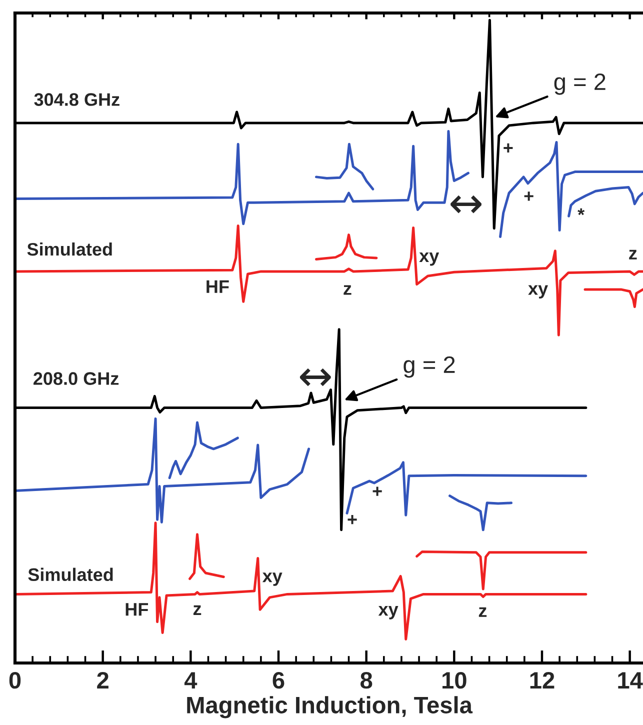 The width and height of the screenshot is (643, 725). I want to click on x-tick-label: 14, so click(630, 680).